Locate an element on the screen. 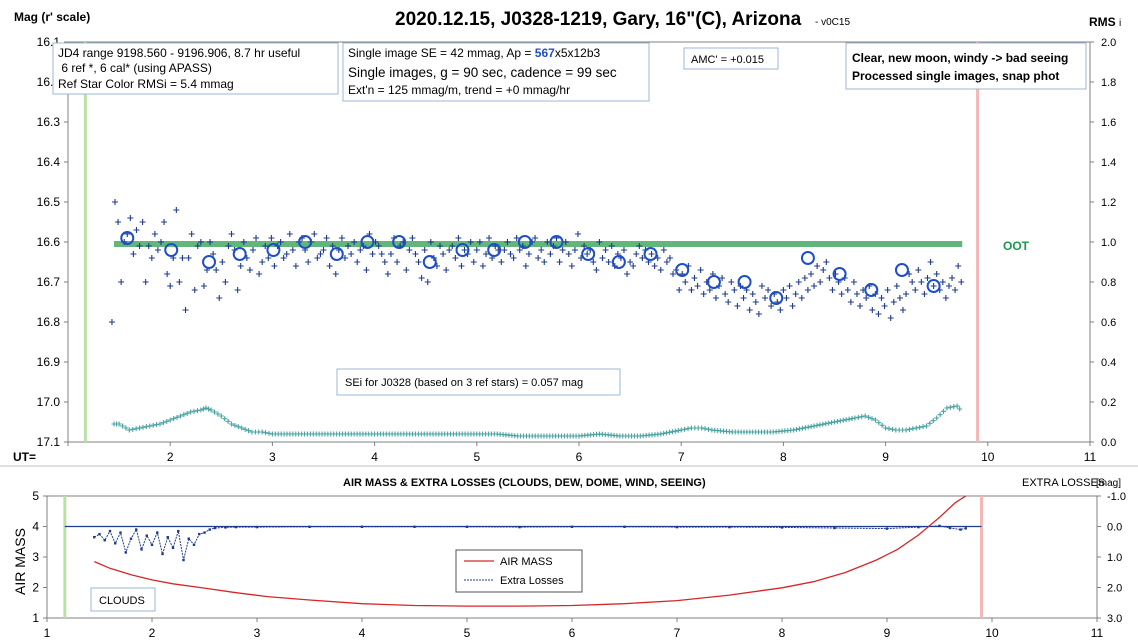 Image resolution: width=1138 pixels, height=644 pixels. bottom-x-tick-label: 9 is located at coordinates (887, 633).